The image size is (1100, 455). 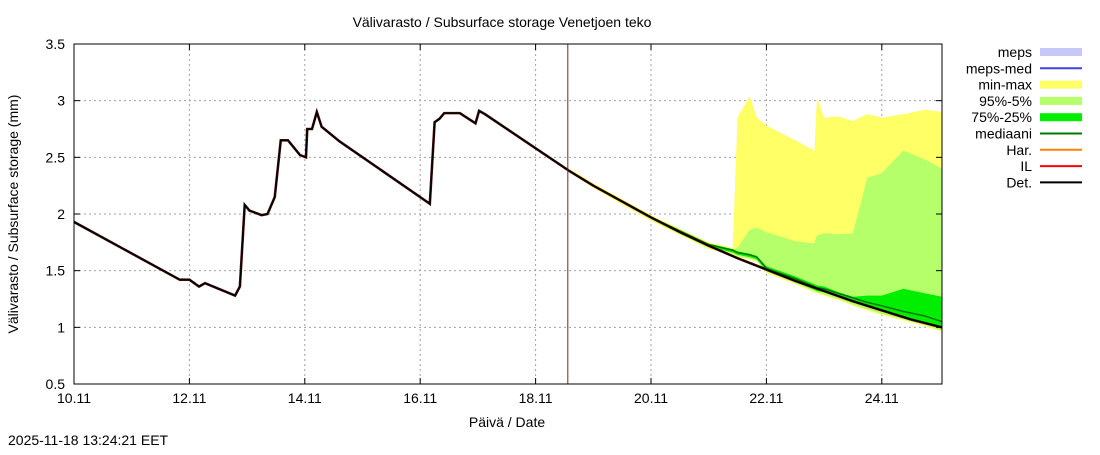 I want to click on y-tick-label: 3.5, so click(x=56, y=44).